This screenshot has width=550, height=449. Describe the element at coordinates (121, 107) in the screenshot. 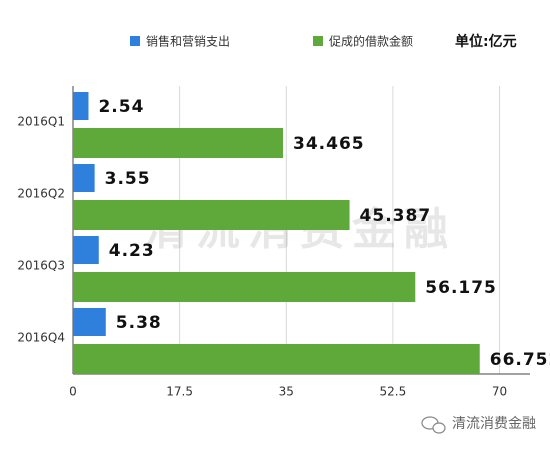

I see `data-label: 2.54` at that location.